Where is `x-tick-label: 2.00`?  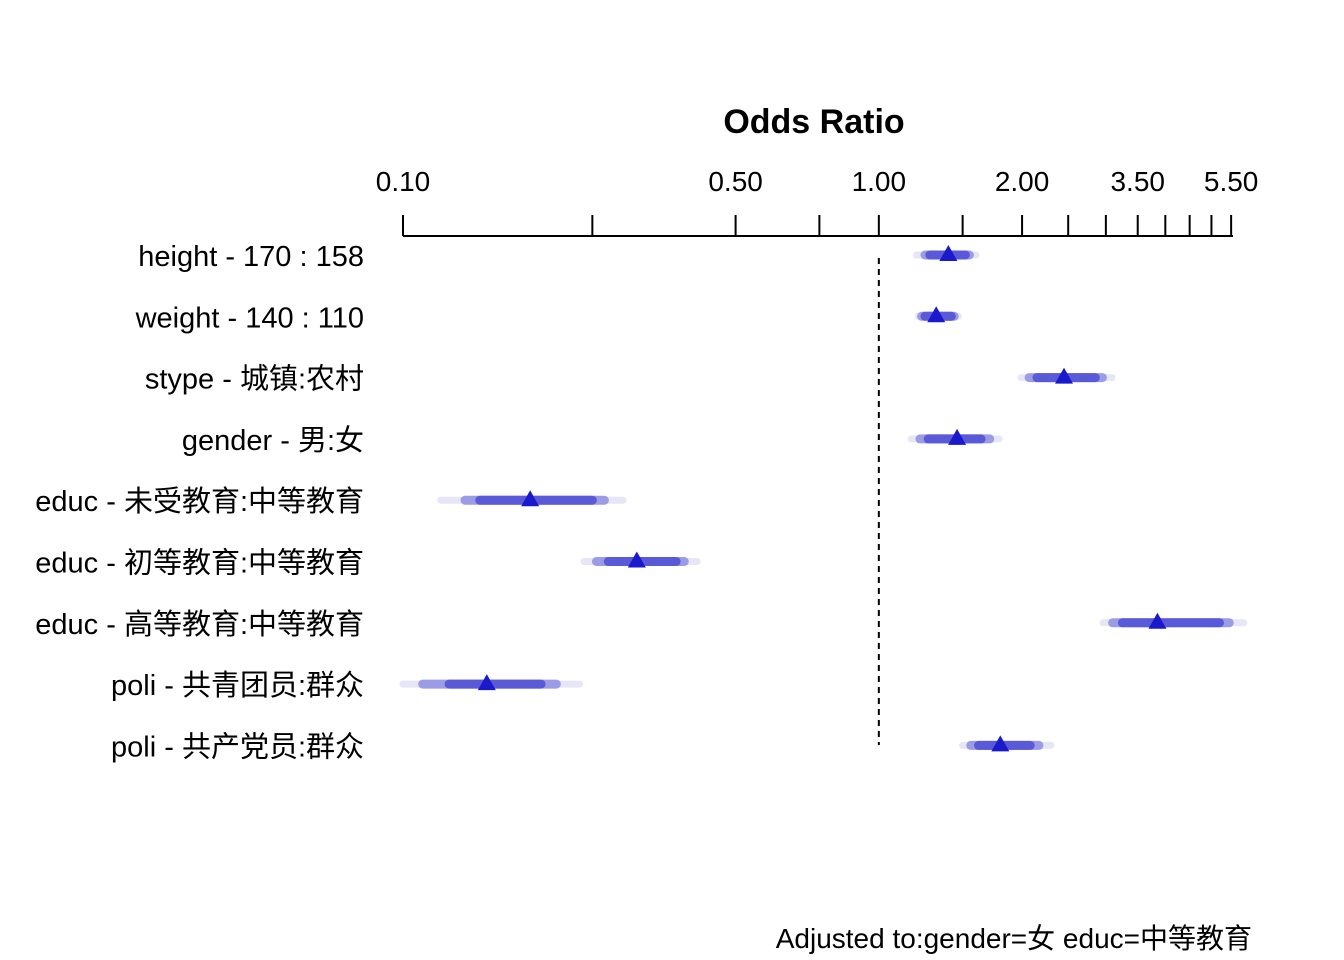 x-tick-label: 2.00 is located at coordinates (1022, 181).